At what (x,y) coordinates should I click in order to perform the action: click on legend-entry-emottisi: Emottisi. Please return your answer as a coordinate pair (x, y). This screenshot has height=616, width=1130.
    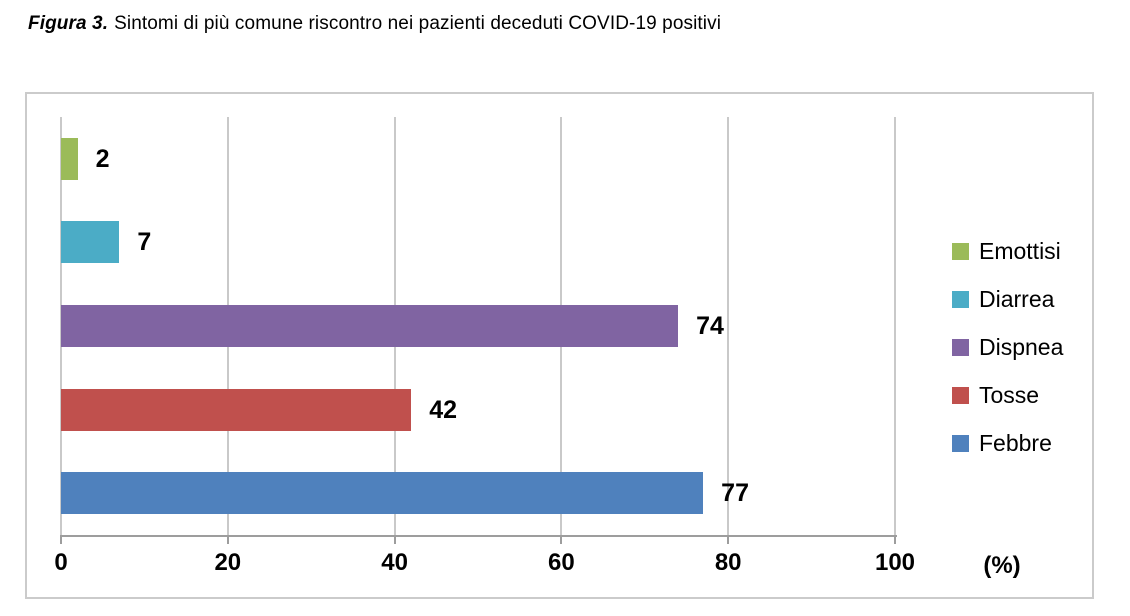
    Looking at the image, I should click on (1007, 251).